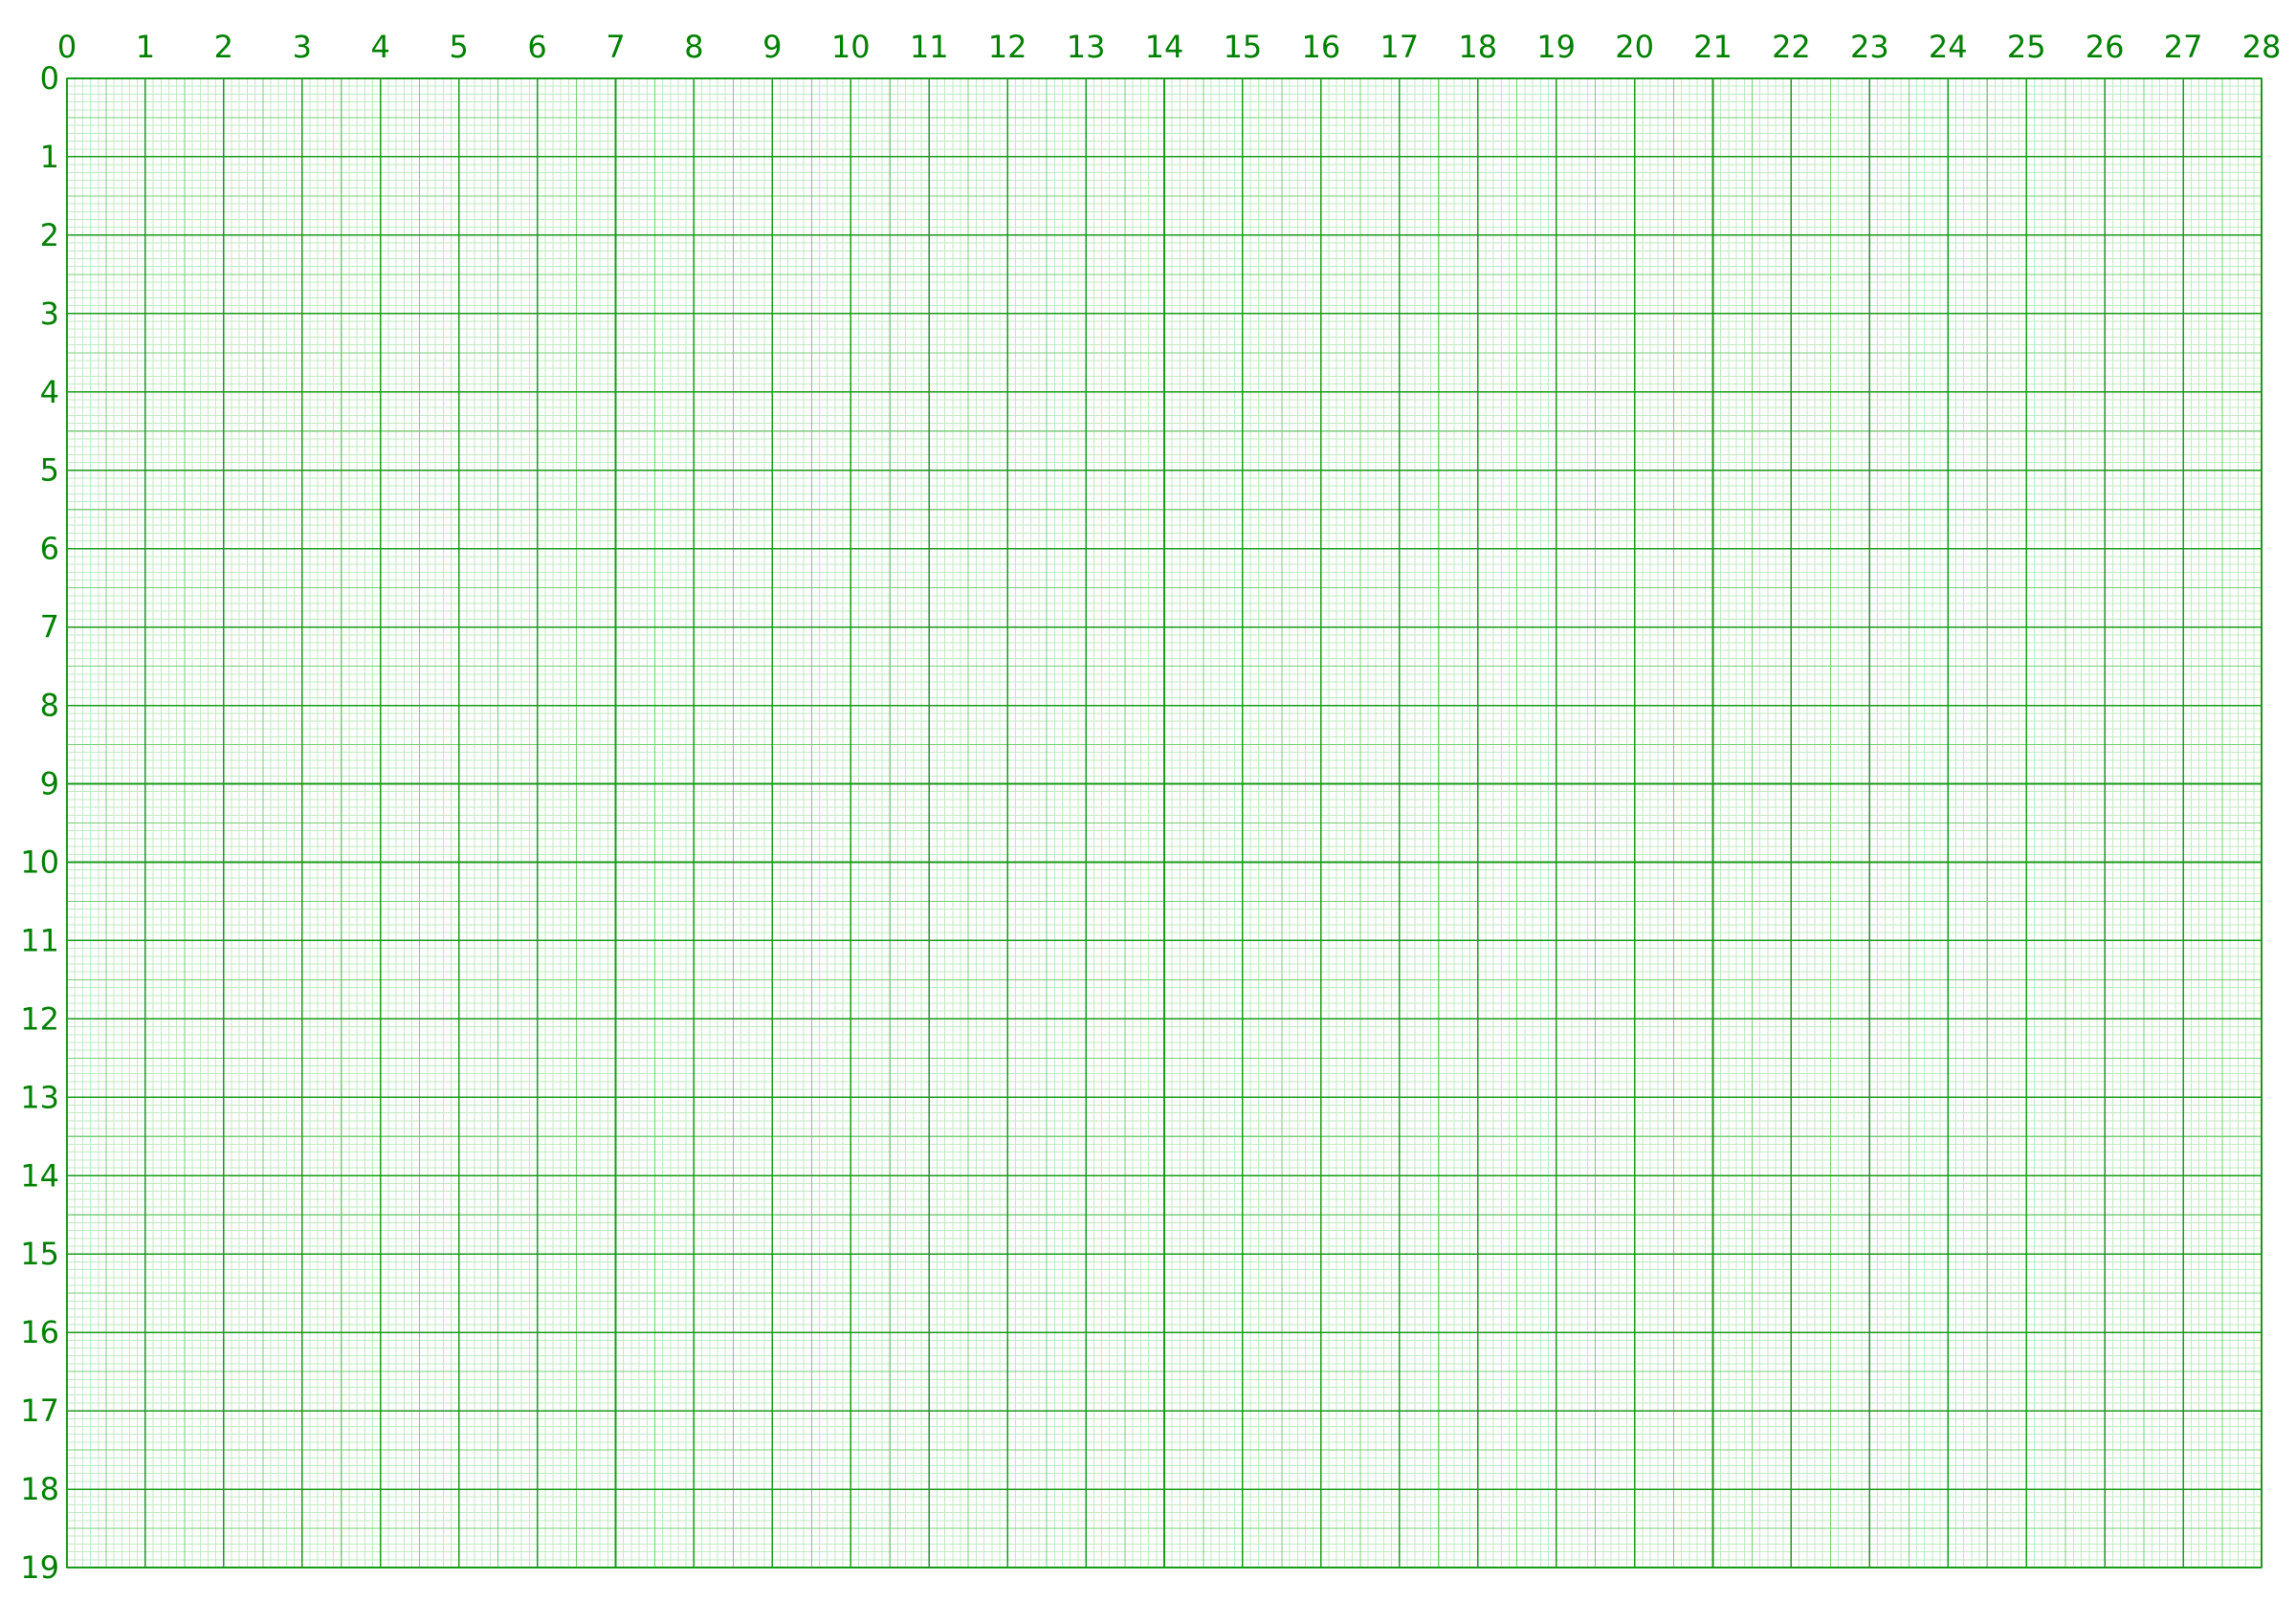 This screenshot has width=2296, height=1623. I want to click on top-axis-label: 17, so click(1400, 47).